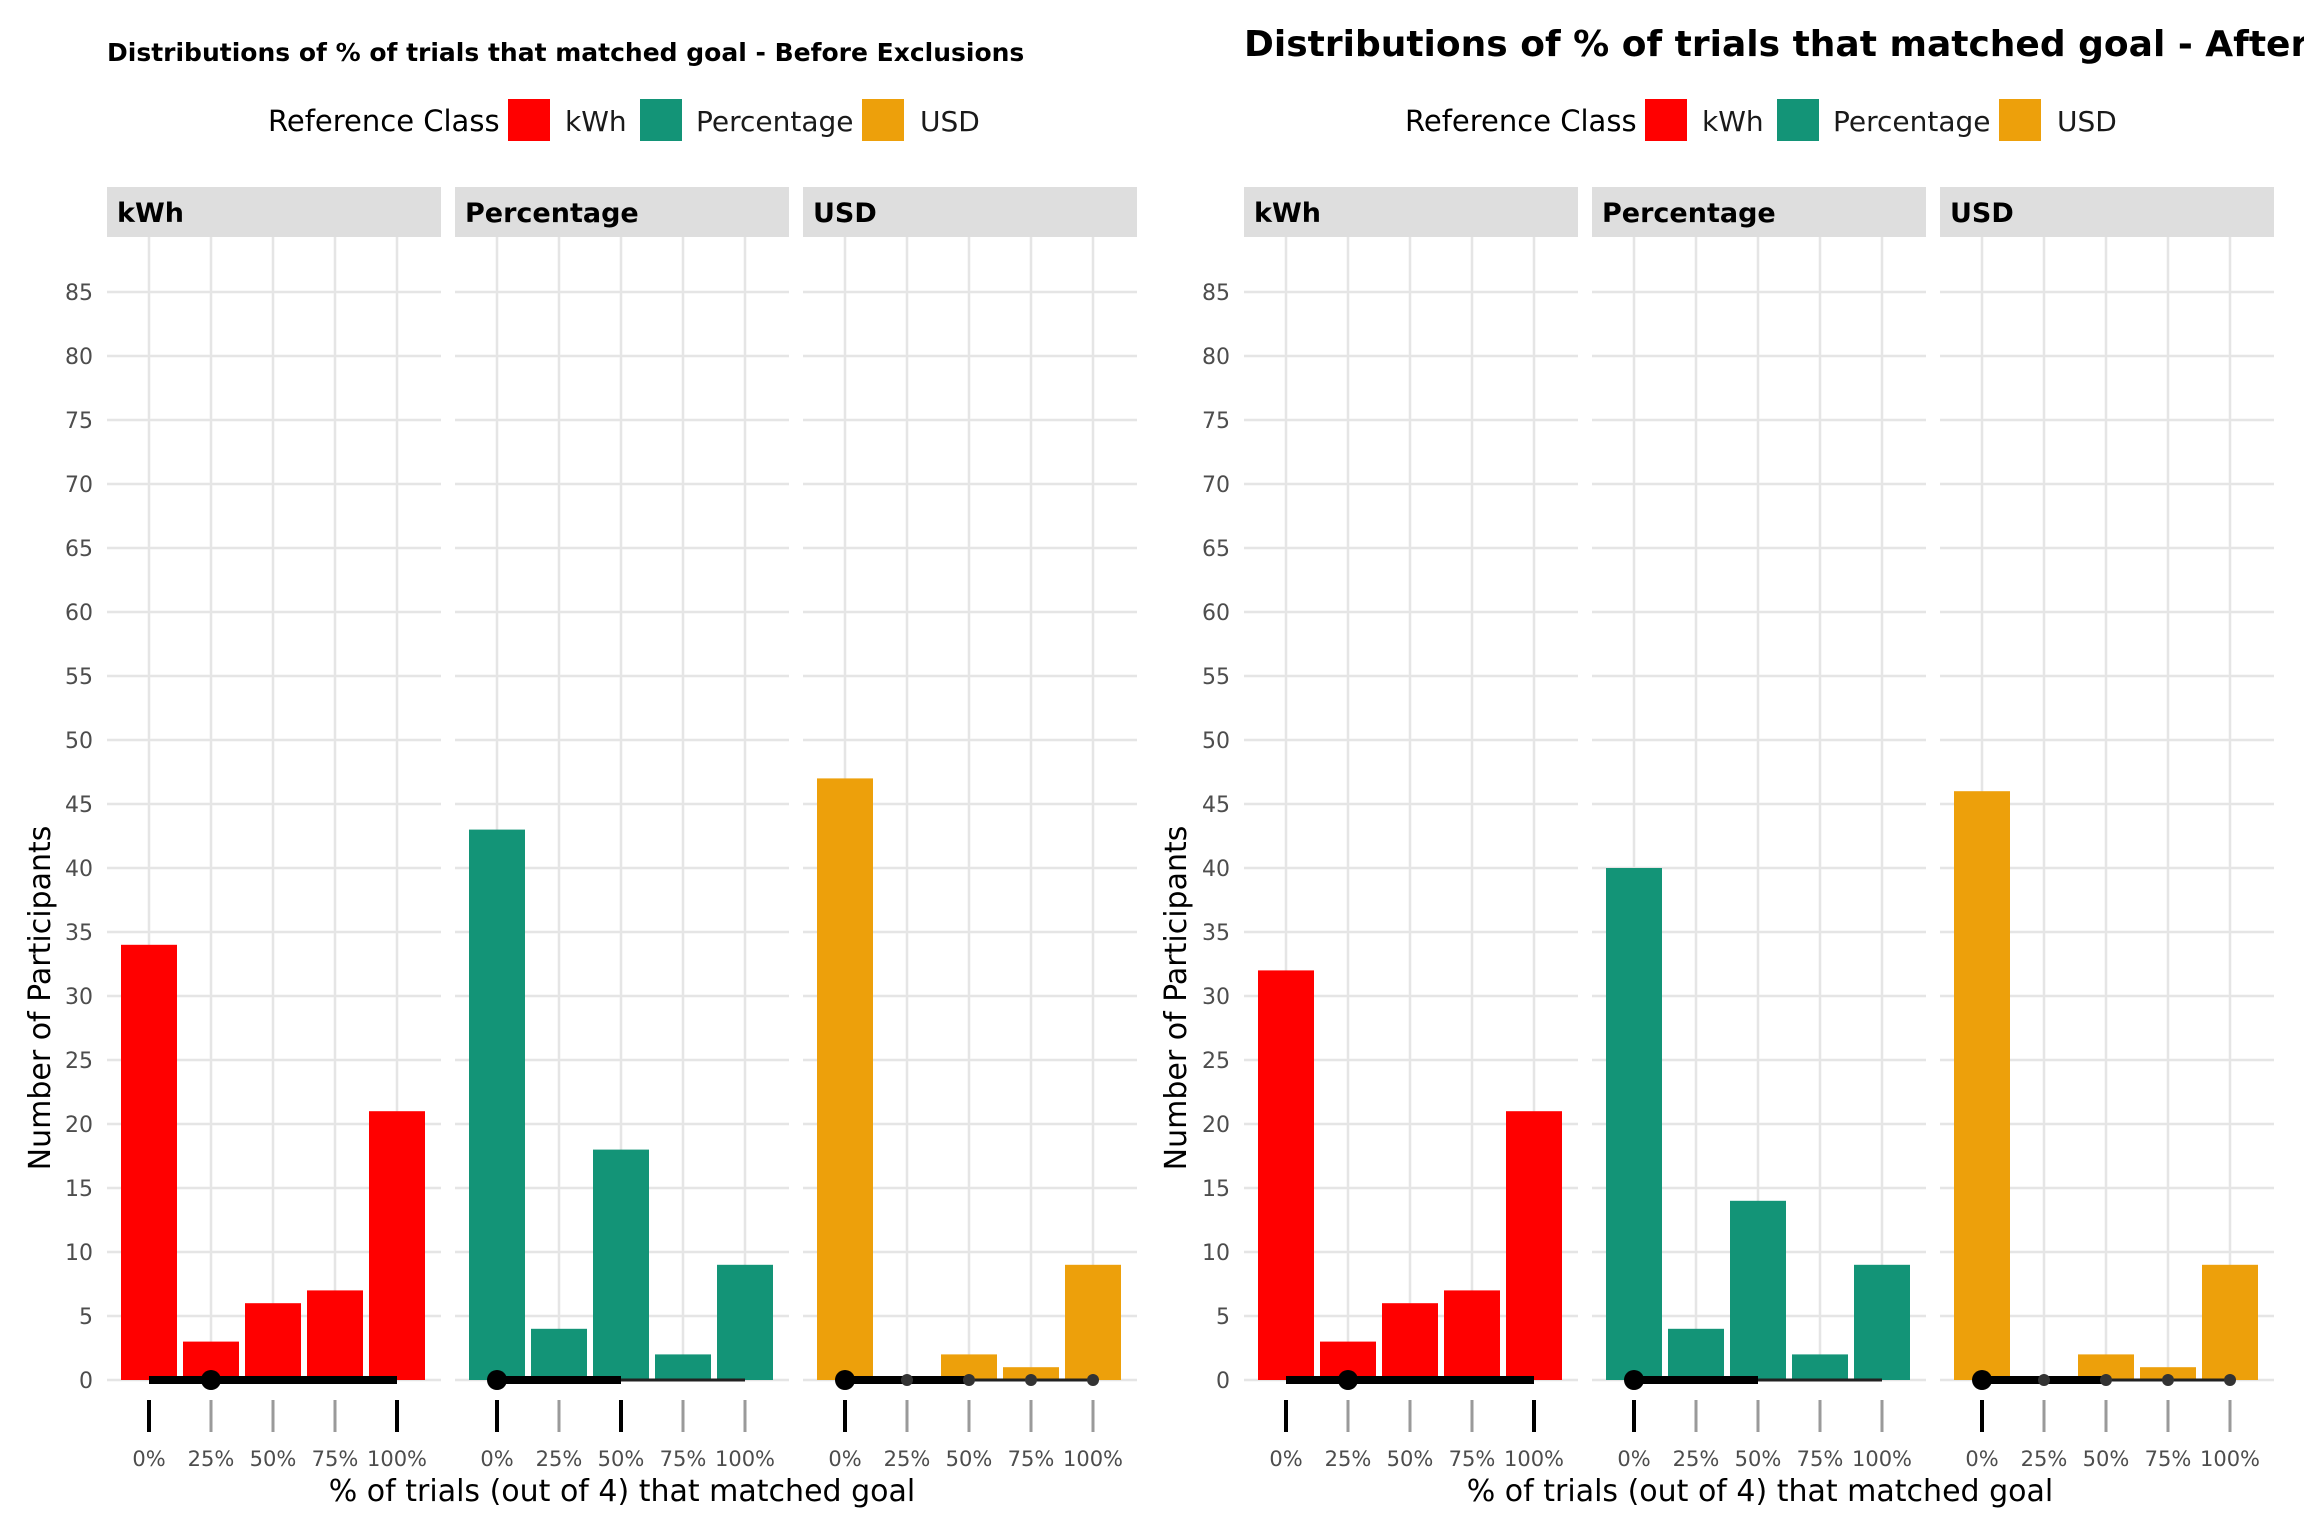 The image size is (2304, 1536). Describe the element at coordinates (1216, 933) in the screenshot. I see `y-tick-label: 35` at that location.